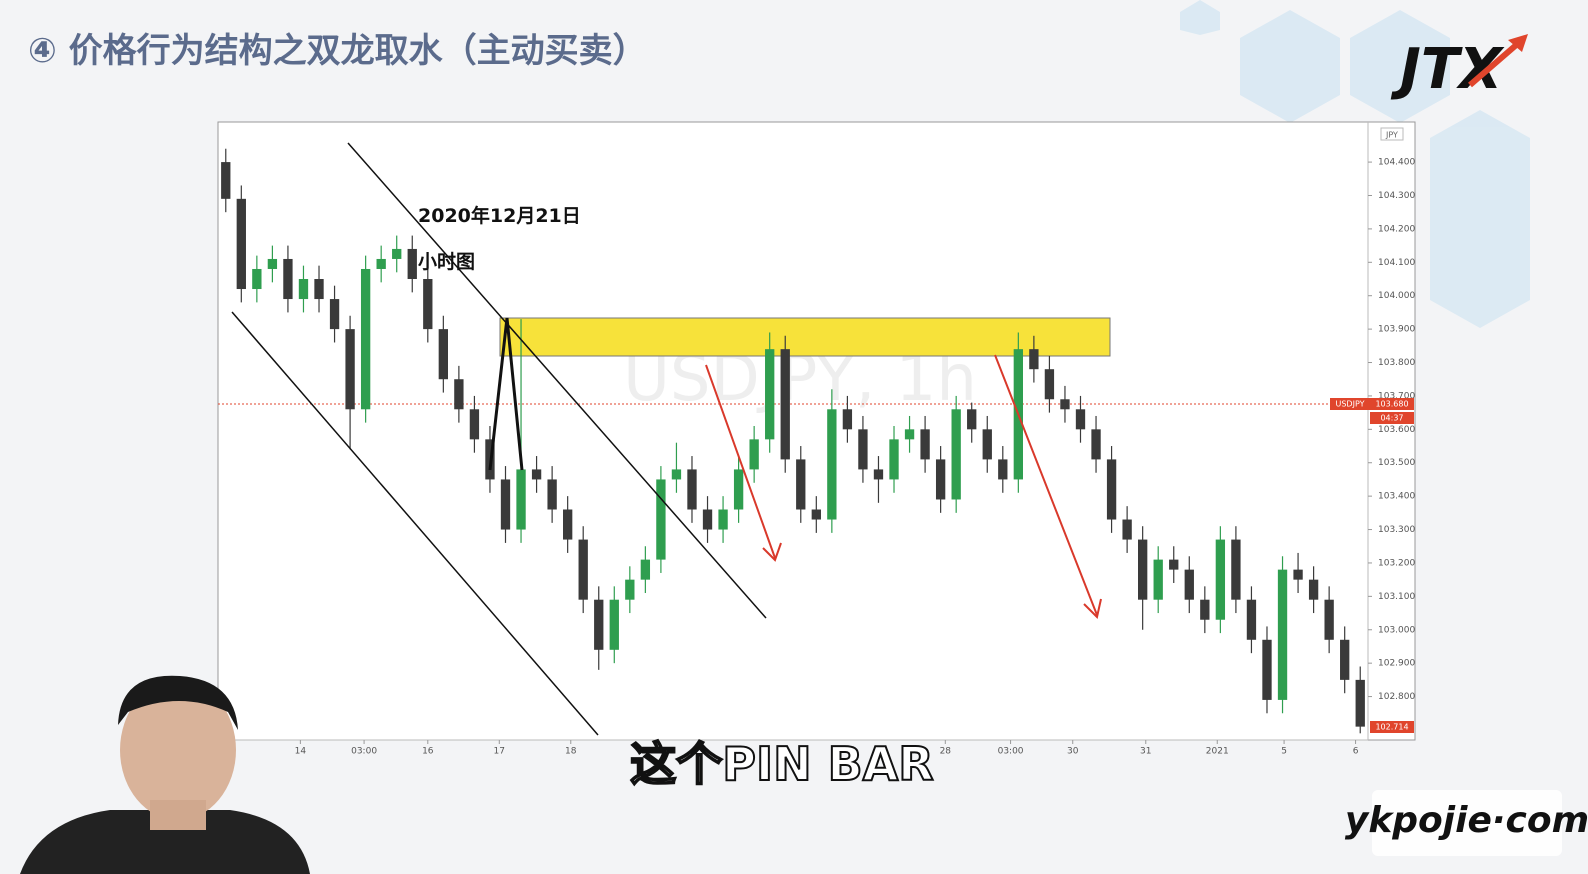 The width and height of the screenshot is (1588, 874). I want to click on subtitle-caption: 这个PIN BAR, so click(781, 764).